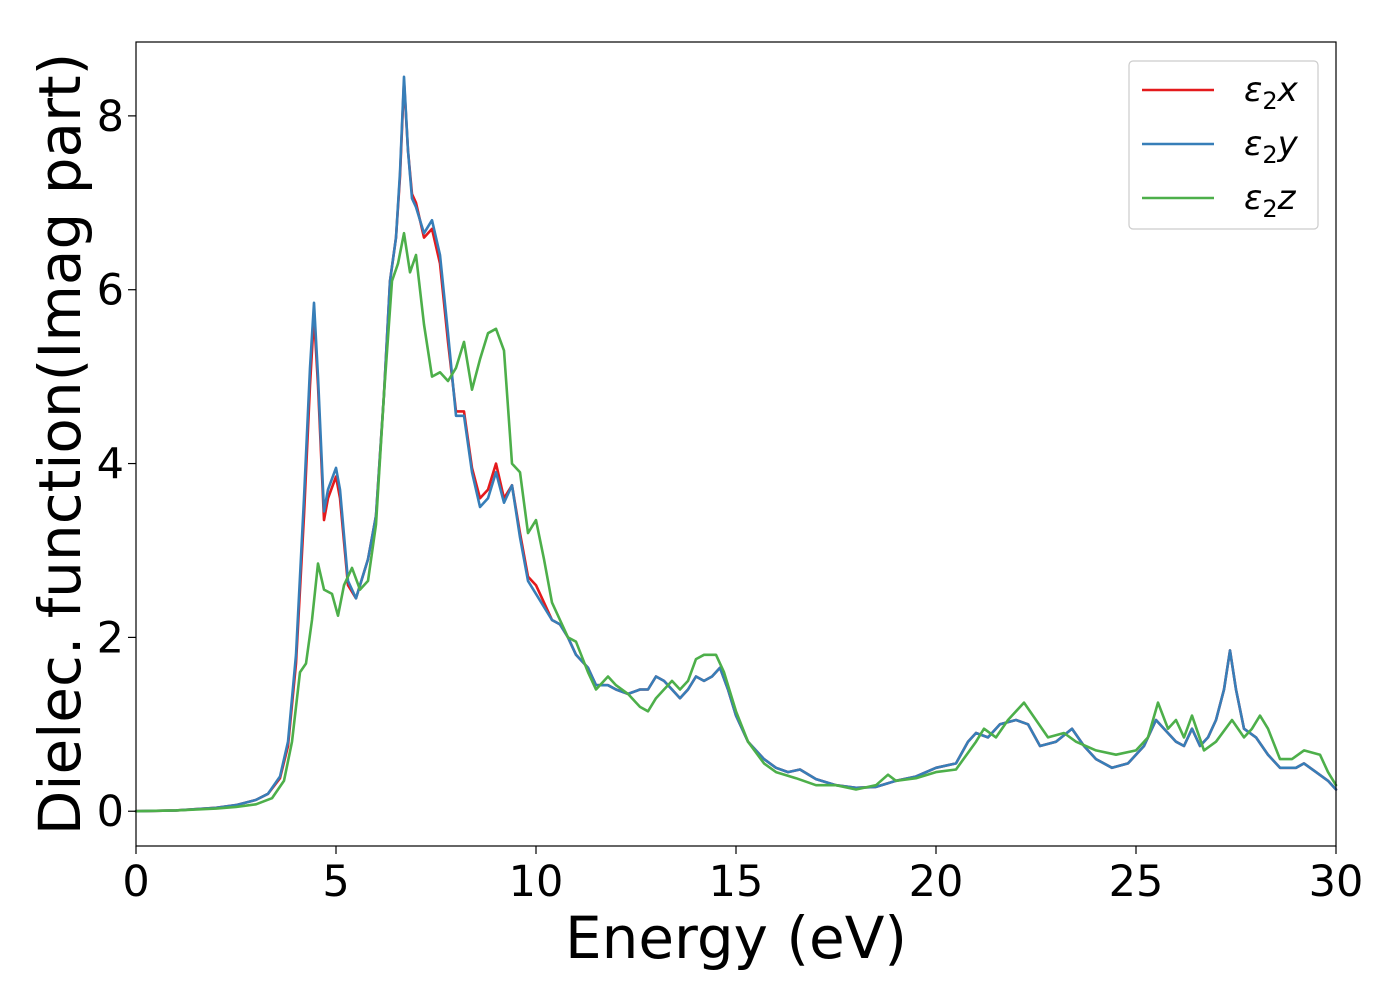  Describe the element at coordinates (1271, 146) in the screenshot. I see `legend-label-2: ε2y` at that location.